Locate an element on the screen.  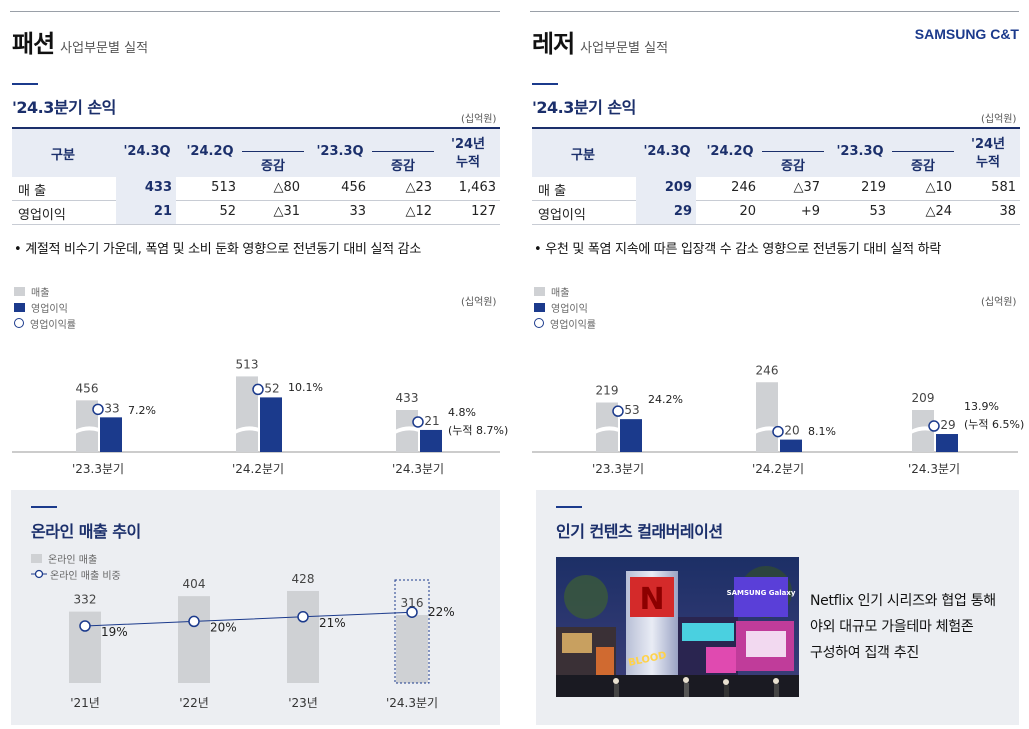
legend-label: 영업이익 is located at coordinates (49, 309).